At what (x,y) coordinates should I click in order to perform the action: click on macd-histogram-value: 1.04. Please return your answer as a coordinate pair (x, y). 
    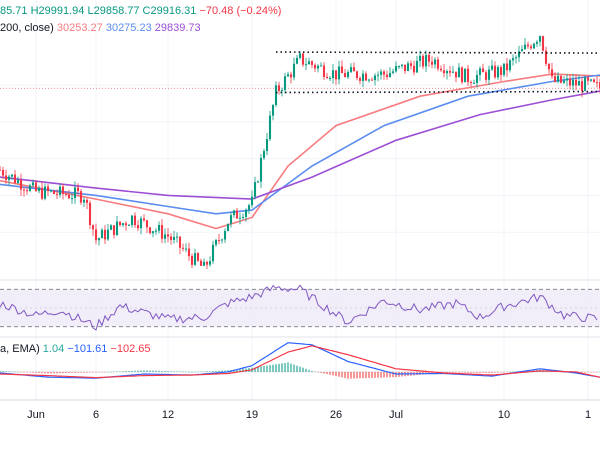
    Looking at the image, I should click on (53, 349).